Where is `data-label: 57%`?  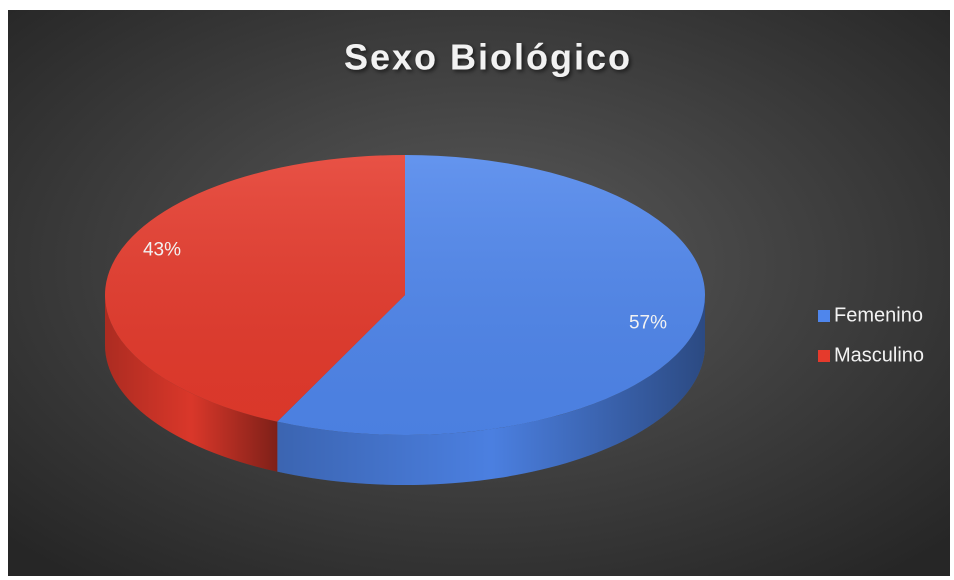
data-label: 57% is located at coordinates (648, 322).